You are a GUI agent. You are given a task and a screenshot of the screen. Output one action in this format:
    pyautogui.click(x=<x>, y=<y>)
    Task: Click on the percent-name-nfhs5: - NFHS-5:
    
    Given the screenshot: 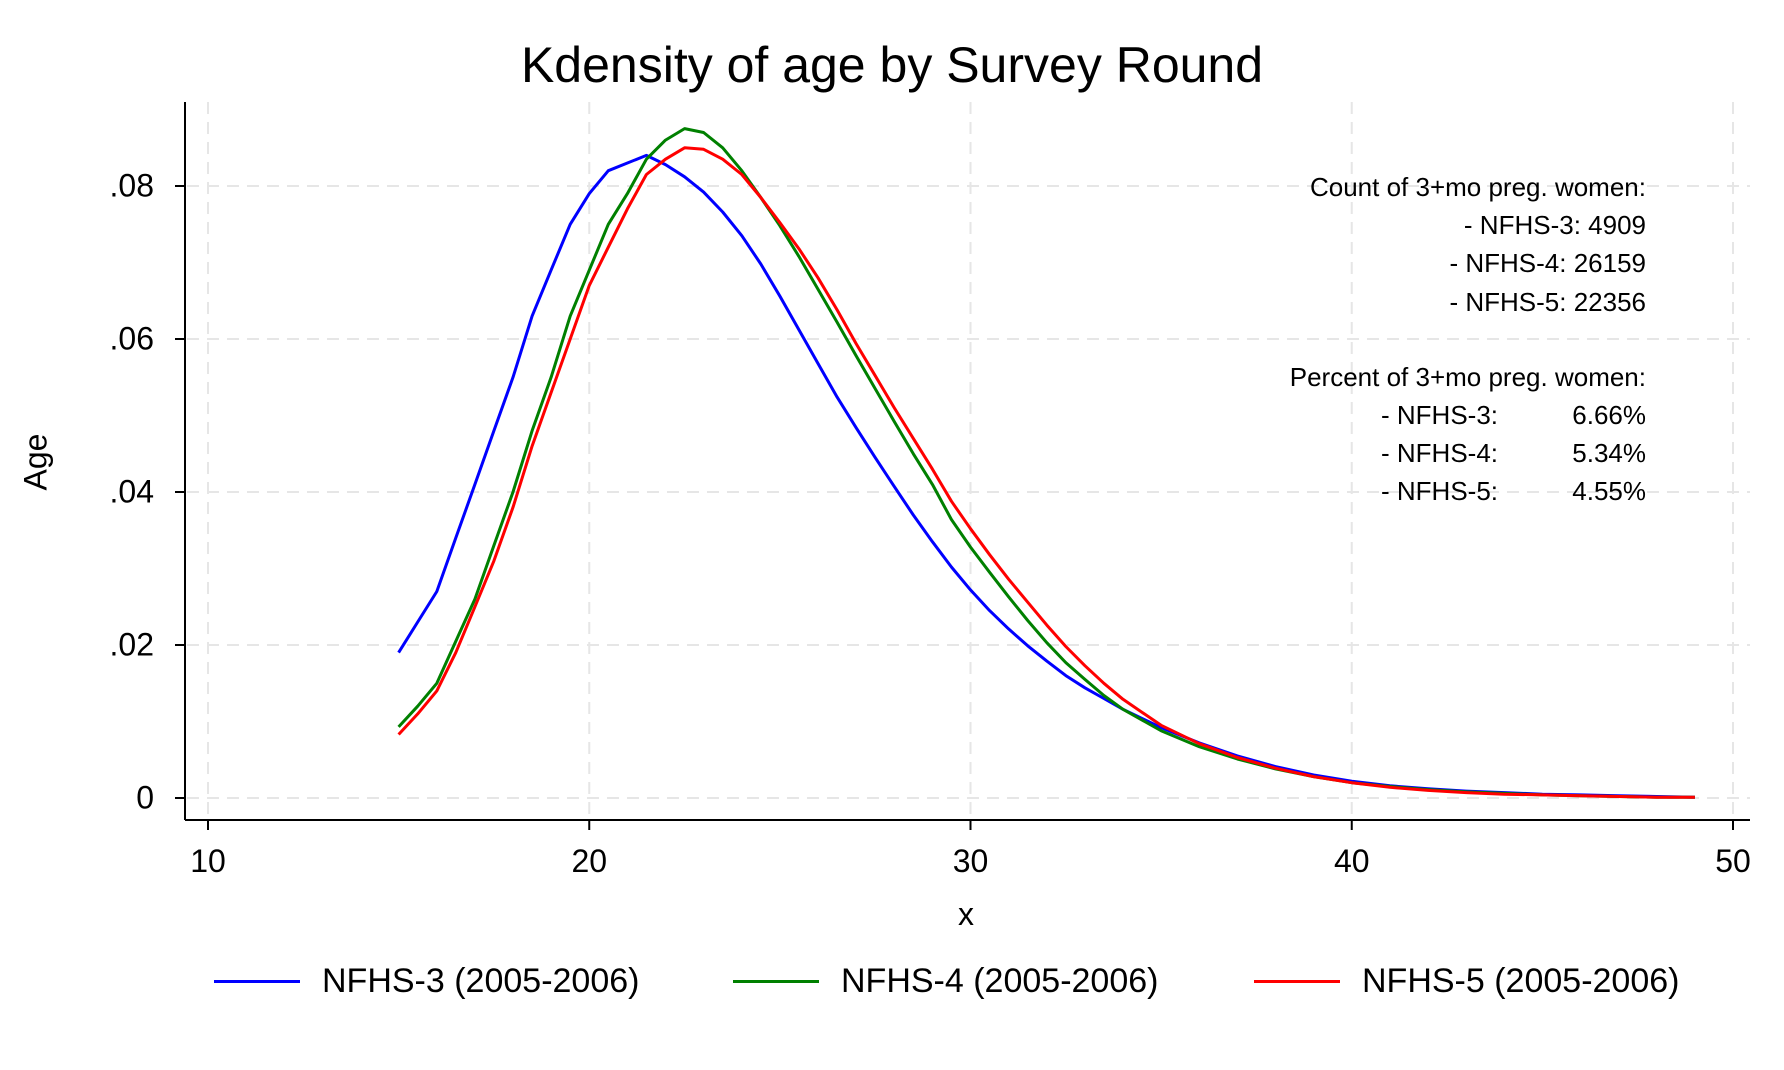 What is the action you would take?
    pyautogui.click(x=1439, y=491)
    